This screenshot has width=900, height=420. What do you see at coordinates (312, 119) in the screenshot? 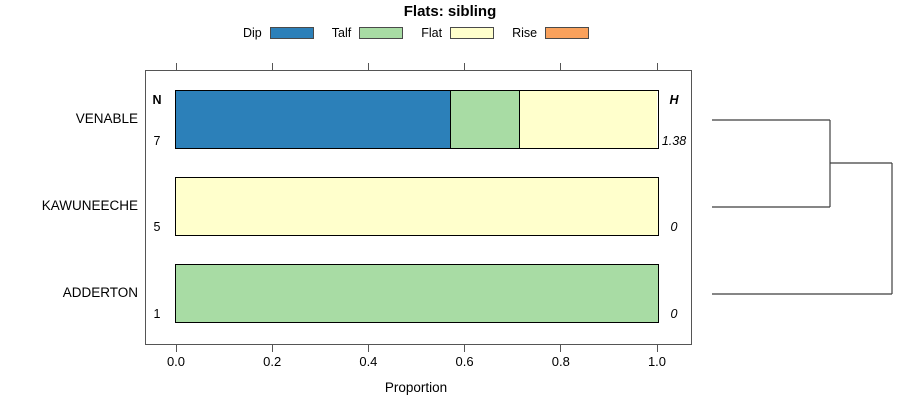
I see `bar-segment-dip` at bounding box center [312, 119].